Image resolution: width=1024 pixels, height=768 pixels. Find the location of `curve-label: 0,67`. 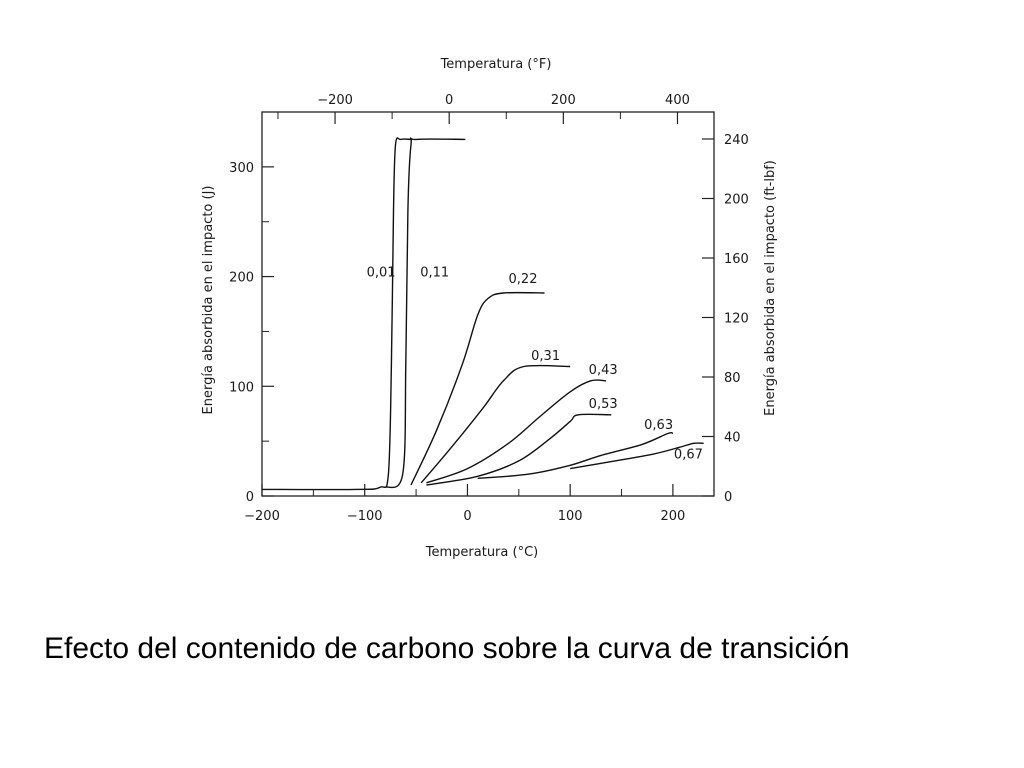

curve-label: 0,67 is located at coordinates (688, 455).